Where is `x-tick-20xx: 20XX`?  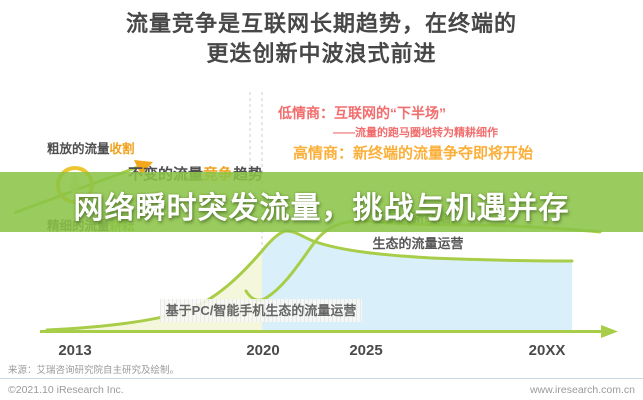
x-tick-20xx: 20XX is located at coordinates (547, 350).